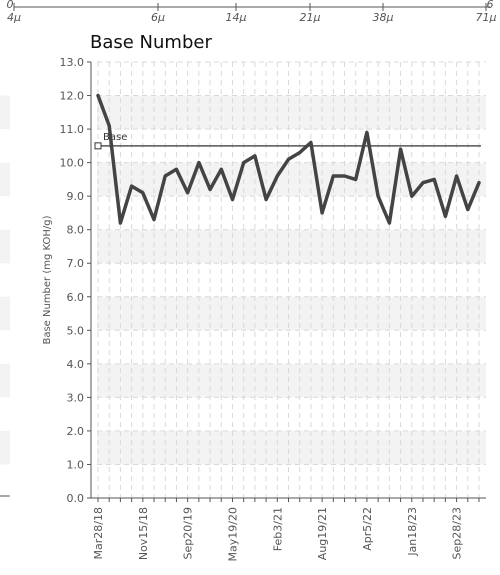  What do you see at coordinates (76, 431) in the screenshot?
I see `y-tick-label: 2.0` at bounding box center [76, 431].